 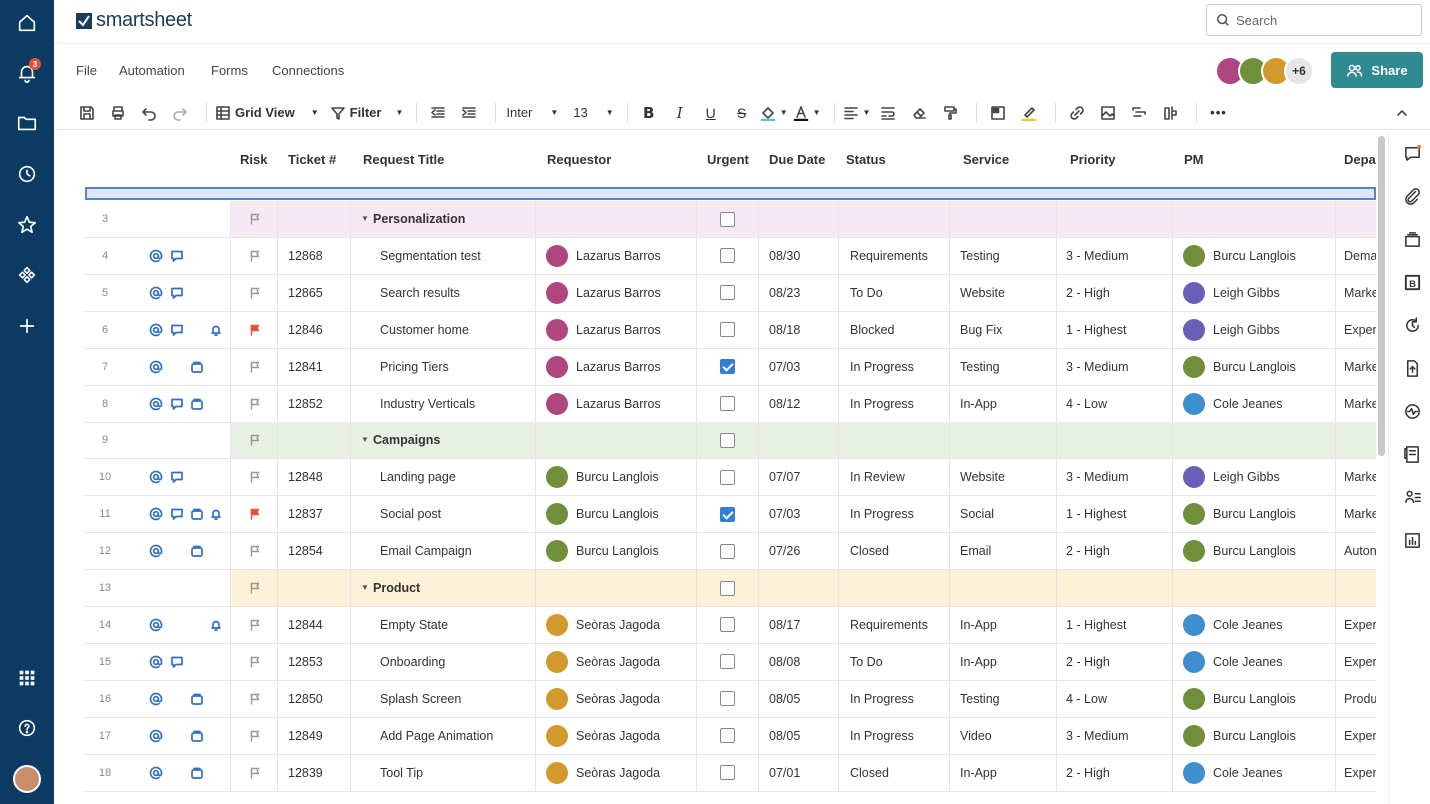 What do you see at coordinates (1360, 255) in the screenshot?
I see `department: Dema` at bounding box center [1360, 255].